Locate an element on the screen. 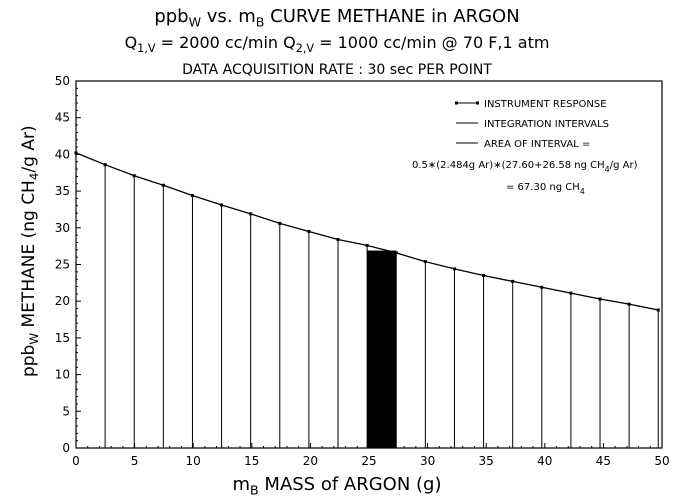 Image resolution: width=674 pixels, height=501 pixels. x-tick-label: 35 is located at coordinates (486, 461).